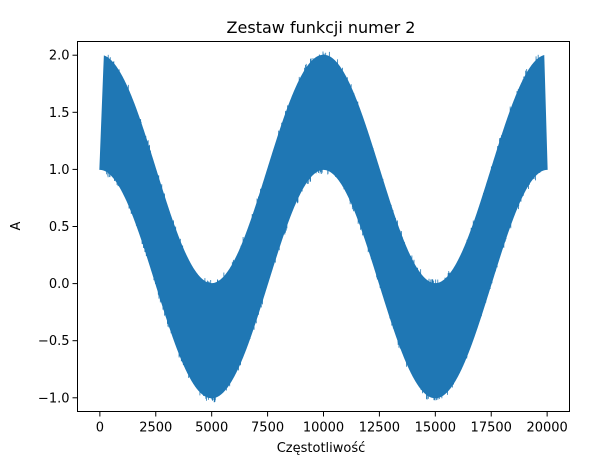 The width and height of the screenshot is (613, 461). I want to click on y-tick-label: 0.0, so click(59, 284).